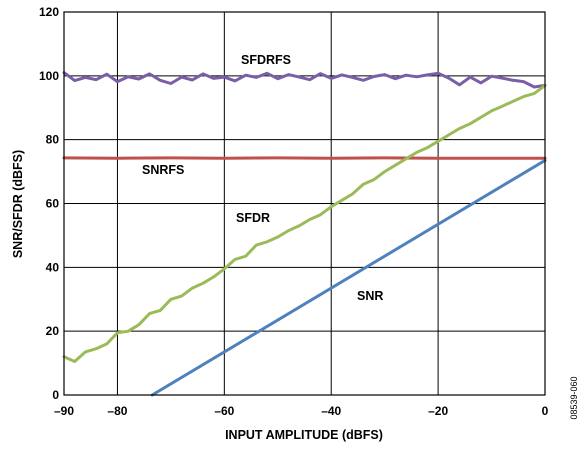 This screenshot has width=586, height=450. What do you see at coordinates (53, 331) in the screenshot?
I see `y-tick-label: 20` at bounding box center [53, 331].